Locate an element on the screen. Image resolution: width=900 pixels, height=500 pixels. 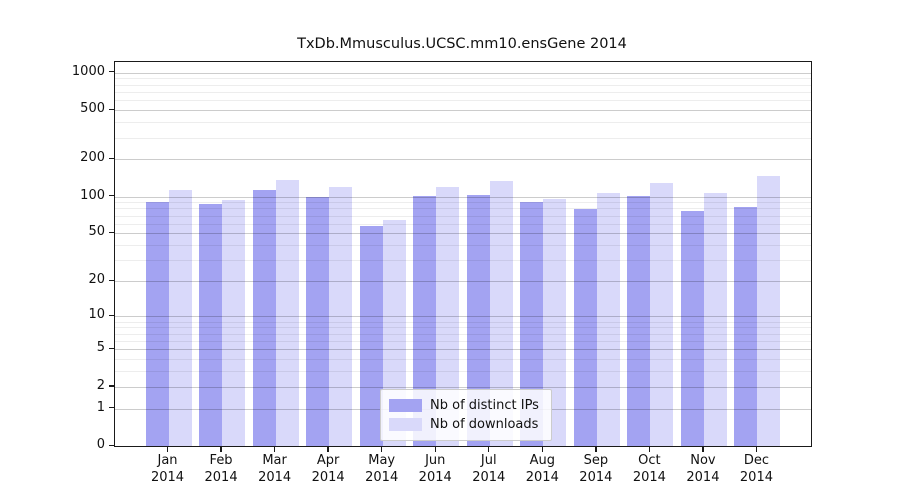
x-tick-label-jun: Jun 2014 is located at coordinates (435, 469).